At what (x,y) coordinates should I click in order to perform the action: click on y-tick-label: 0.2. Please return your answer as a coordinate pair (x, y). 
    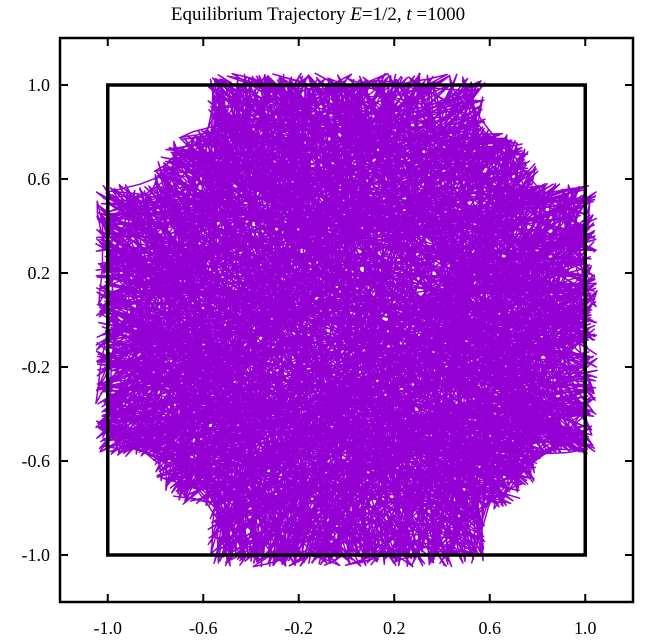
    Looking at the image, I should click on (39, 273).